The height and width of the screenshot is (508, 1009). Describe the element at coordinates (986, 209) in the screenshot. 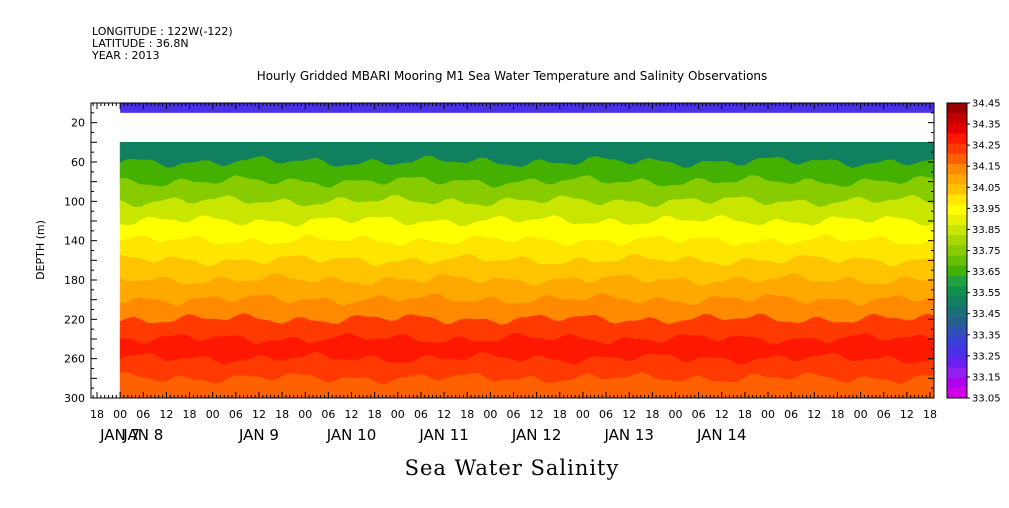

I see `colorbar-label: 33.95` at that location.